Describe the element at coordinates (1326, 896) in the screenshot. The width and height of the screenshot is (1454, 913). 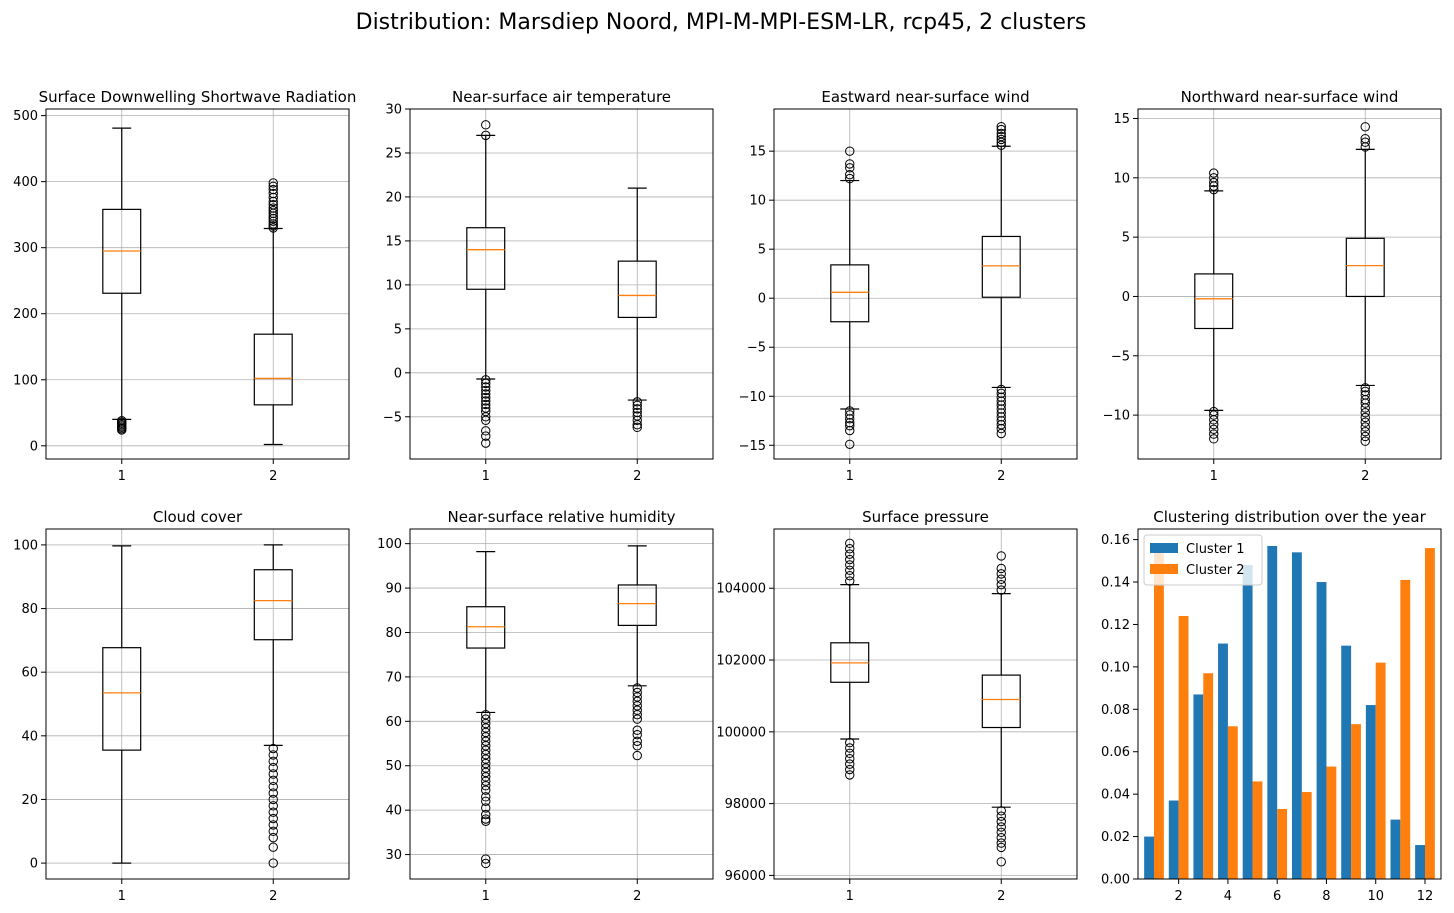
I see `x-tick-label: 8` at that location.